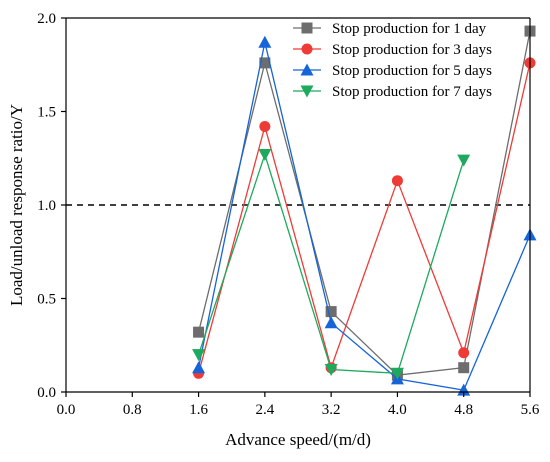 This screenshot has height=462, width=550. I want to click on x-tick-label: 0.8, so click(132, 410).